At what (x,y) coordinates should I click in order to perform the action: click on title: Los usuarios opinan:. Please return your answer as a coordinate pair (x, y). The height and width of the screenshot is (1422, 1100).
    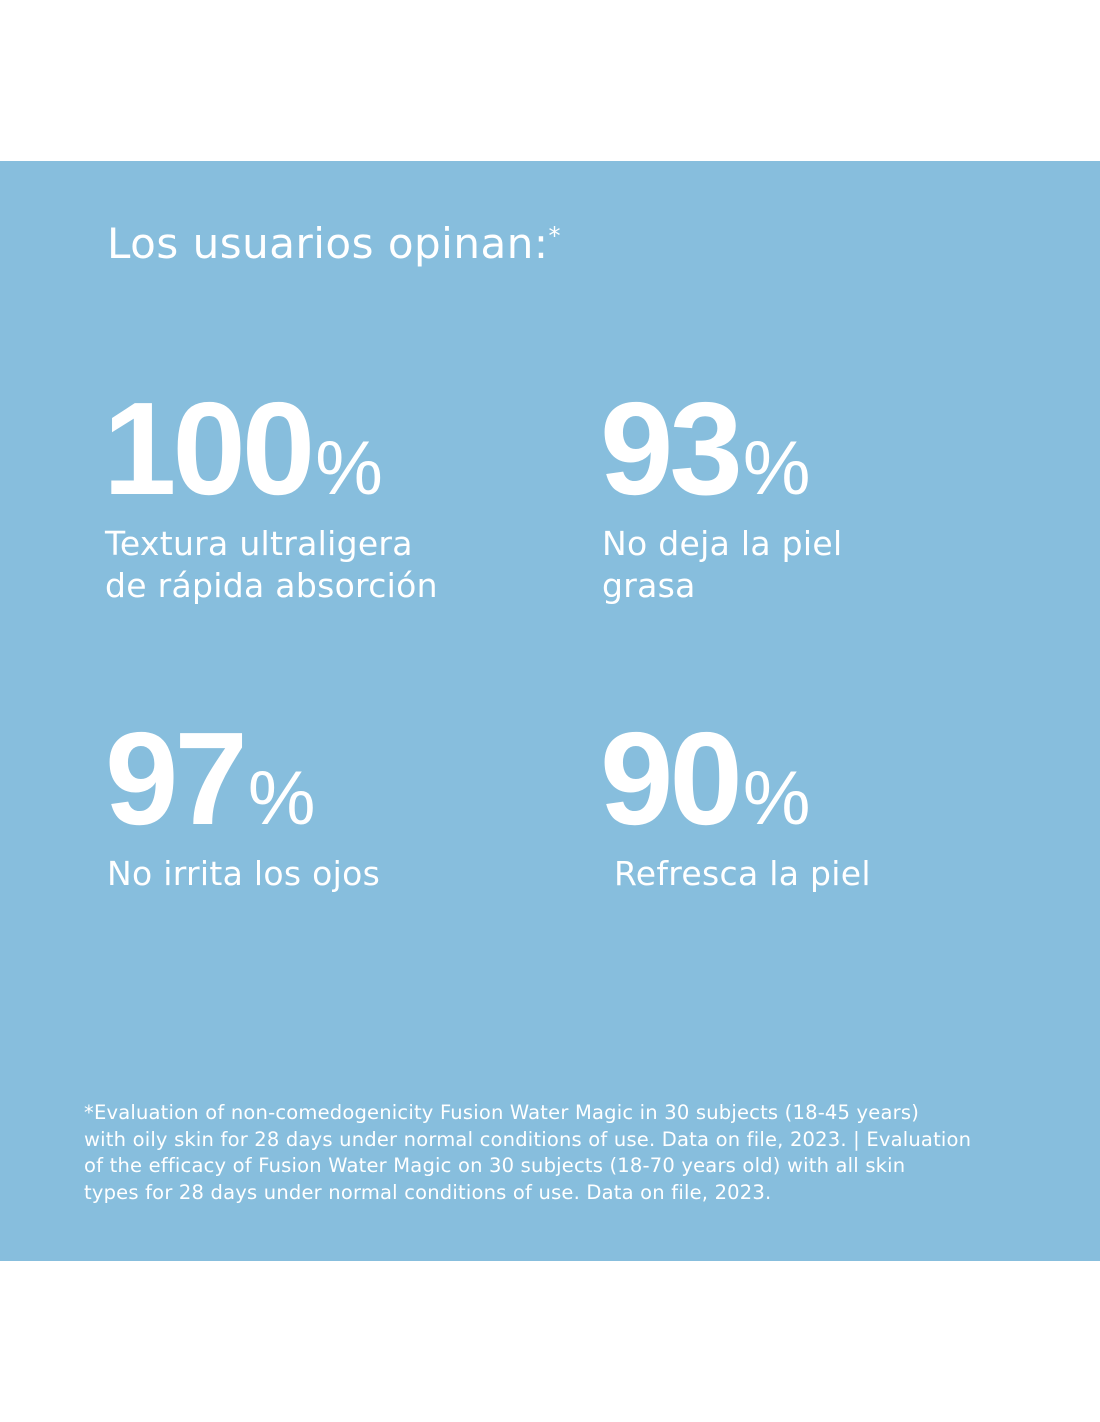
    Looking at the image, I should click on (328, 243).